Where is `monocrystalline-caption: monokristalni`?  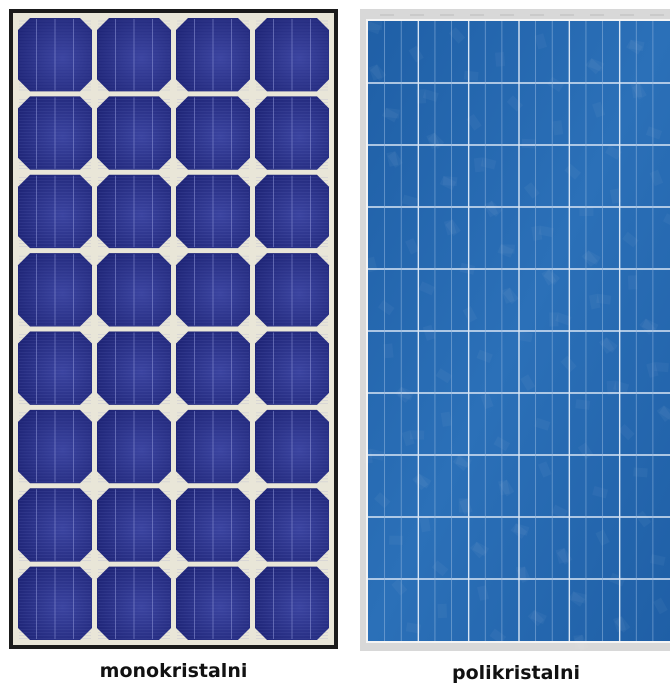 monocrystalline-caption: monokristalni is located at coordinates (173, 671).